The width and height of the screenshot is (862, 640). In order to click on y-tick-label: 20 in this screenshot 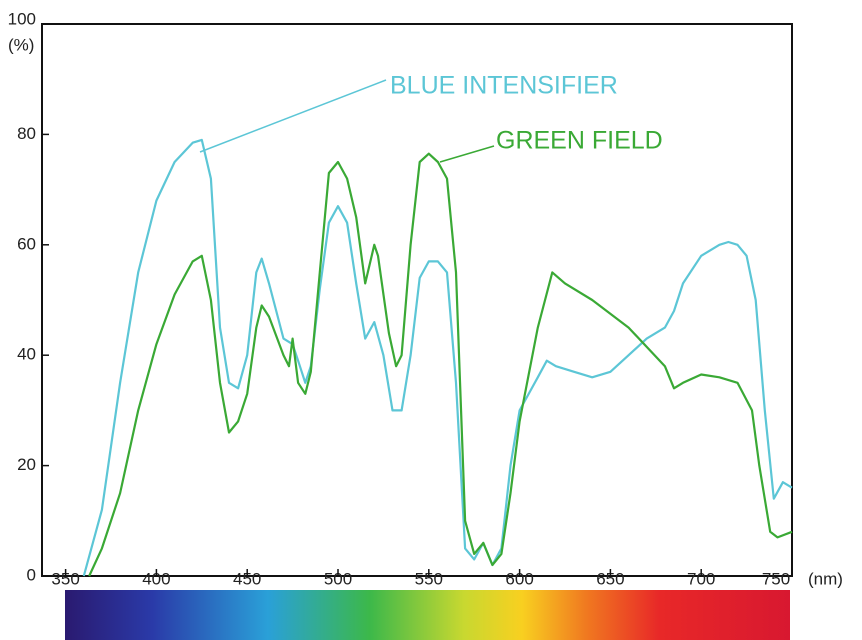, I will do `click(26, 464)`.